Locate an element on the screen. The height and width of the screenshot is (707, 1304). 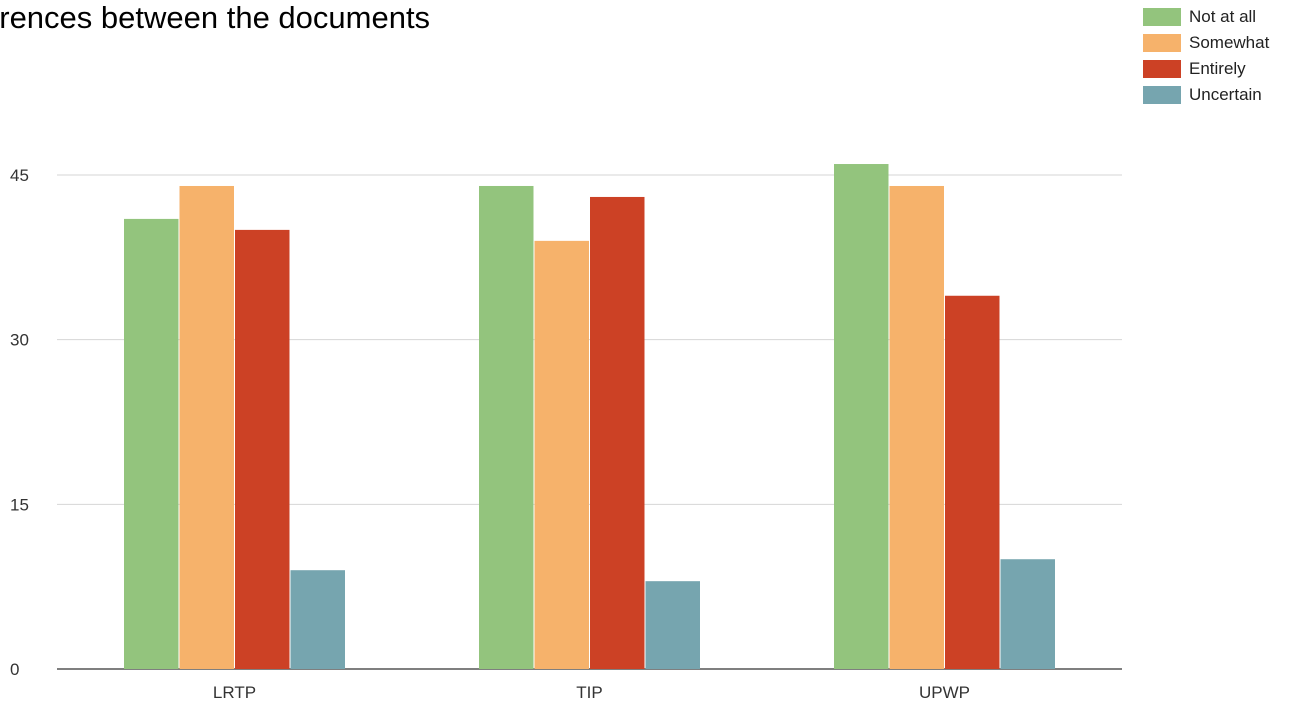
legend-item-uncertain: Uncertain is located at coordinates (1206, 95).